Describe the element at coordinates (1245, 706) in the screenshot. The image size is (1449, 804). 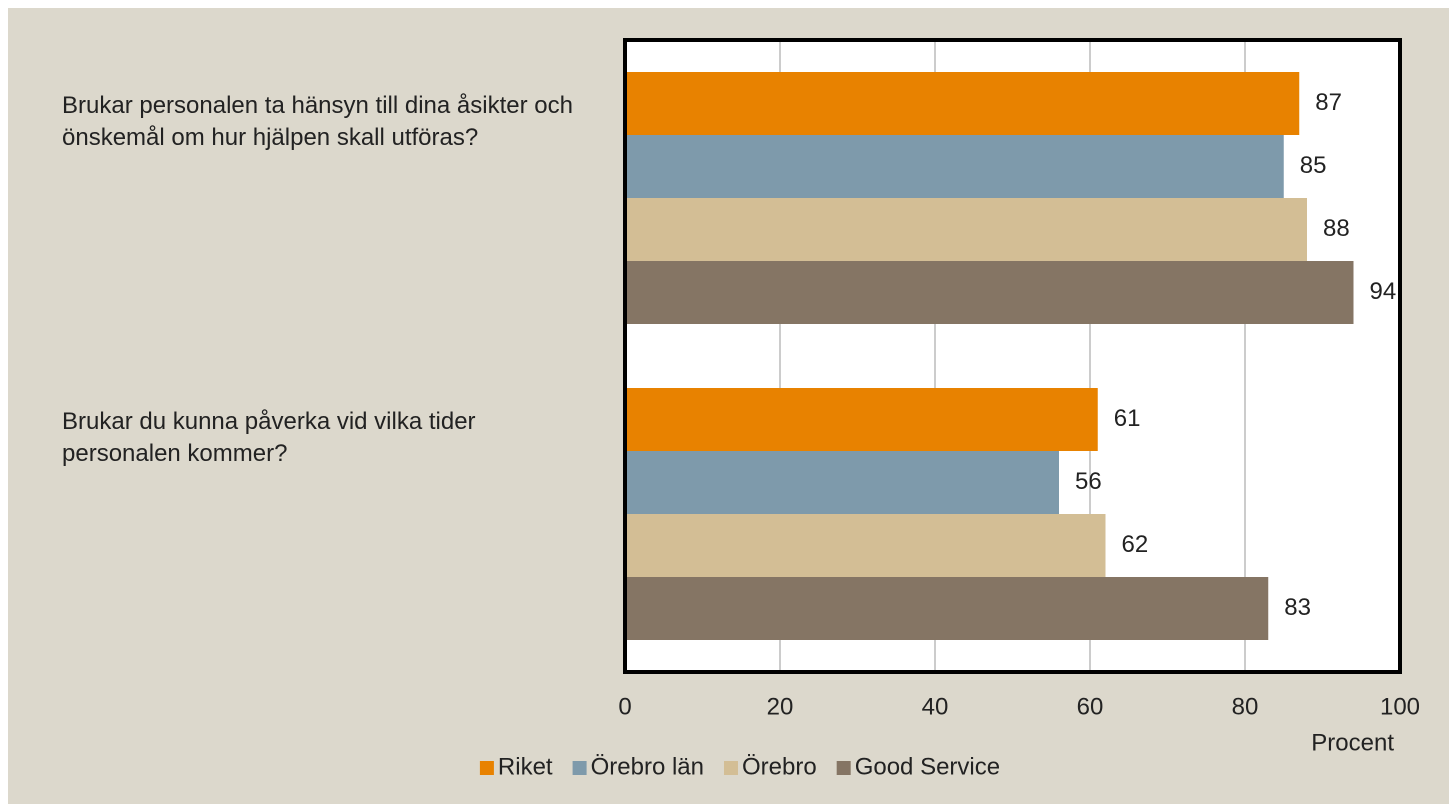
I see `x-tick-label: 80` at that location.